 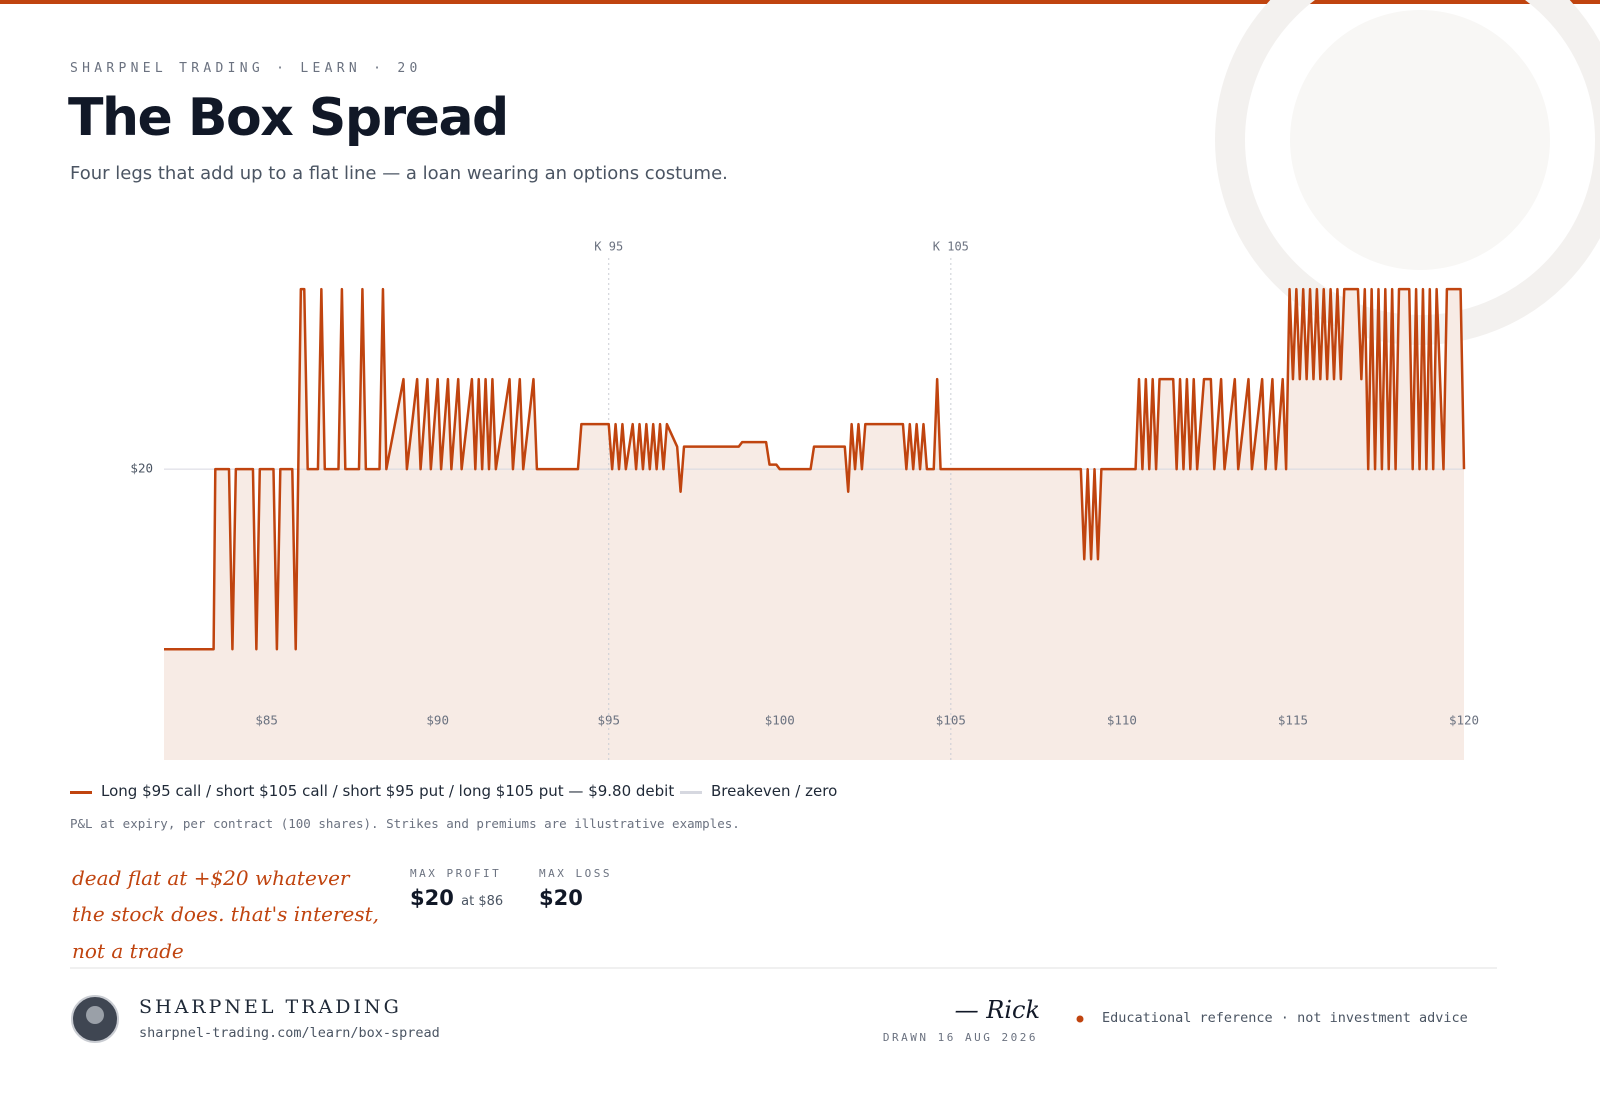 What do you see at coordinates (1420, 140) in the screenshot?
I see `coin-watermark-inner` at bounding box center [1420, 140].